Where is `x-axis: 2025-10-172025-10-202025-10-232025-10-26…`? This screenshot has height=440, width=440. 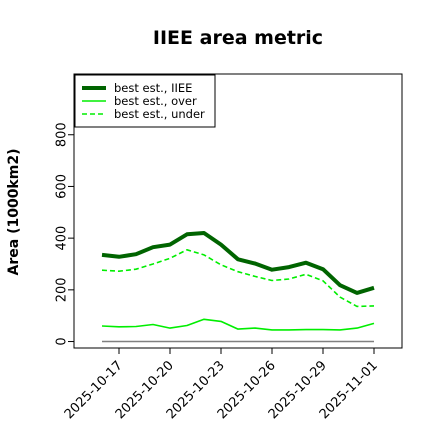
x-axis: 2025-10-172025-10-202025-10-232025-10-26… is located at coordinates (221, 385).